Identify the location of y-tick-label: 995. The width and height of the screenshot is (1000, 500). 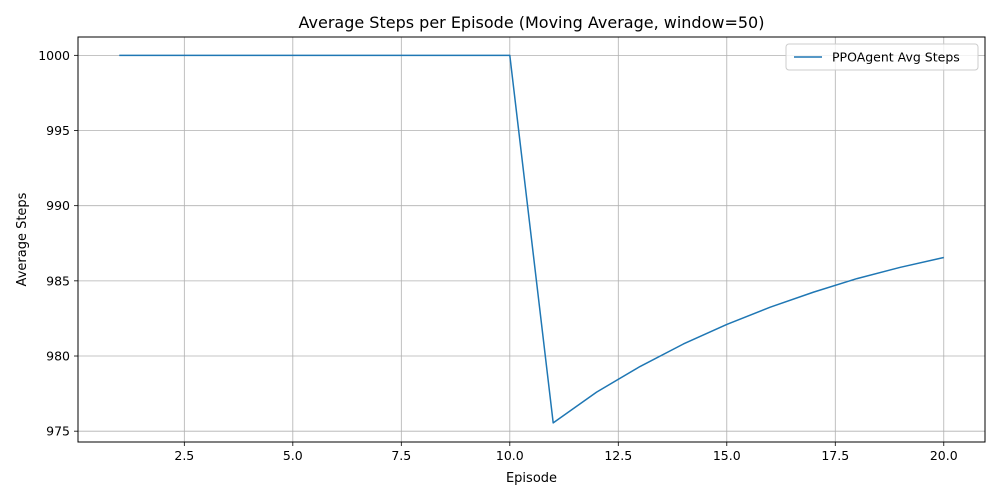
(58, 130).